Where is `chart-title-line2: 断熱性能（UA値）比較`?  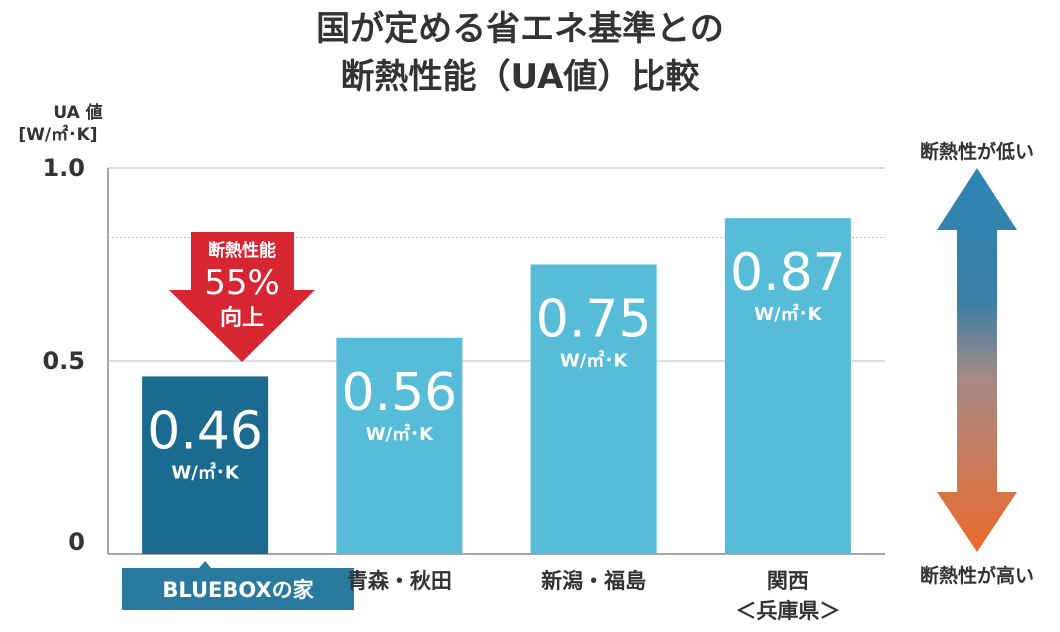
chart-title-line2: 断熱性能（UA値）比較 is located at coordinates (521, 77).